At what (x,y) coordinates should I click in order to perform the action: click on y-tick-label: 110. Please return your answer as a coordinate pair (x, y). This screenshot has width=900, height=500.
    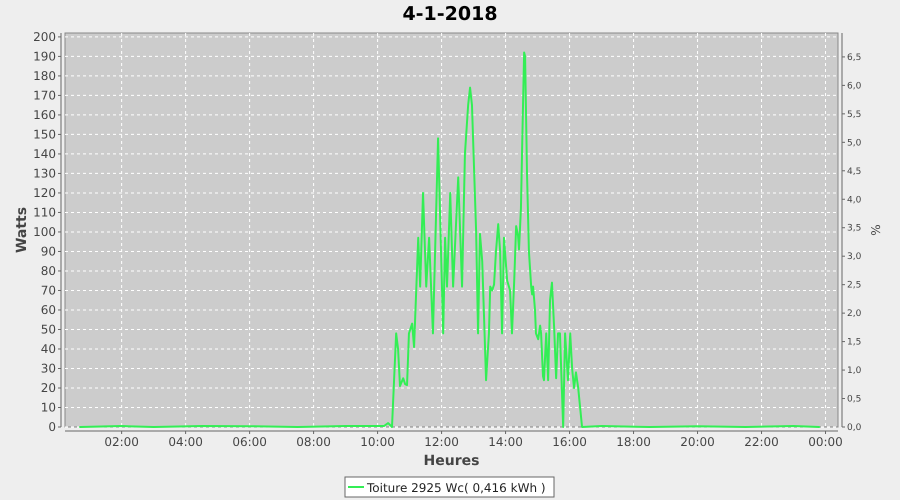
    Looking at the image, I should click on (44, 212).